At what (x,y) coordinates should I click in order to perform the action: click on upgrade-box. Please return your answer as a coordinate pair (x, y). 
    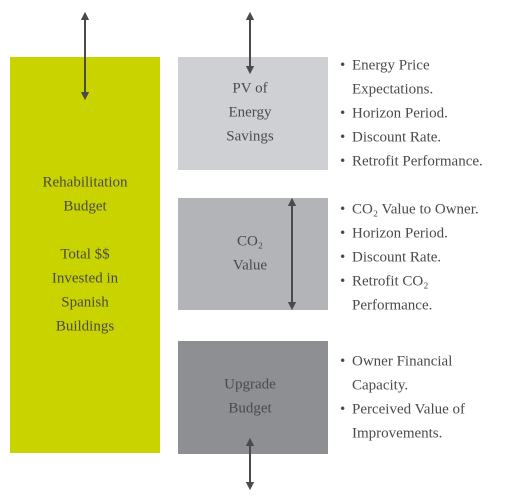
    Looking at the image, I should click on (253, 397).